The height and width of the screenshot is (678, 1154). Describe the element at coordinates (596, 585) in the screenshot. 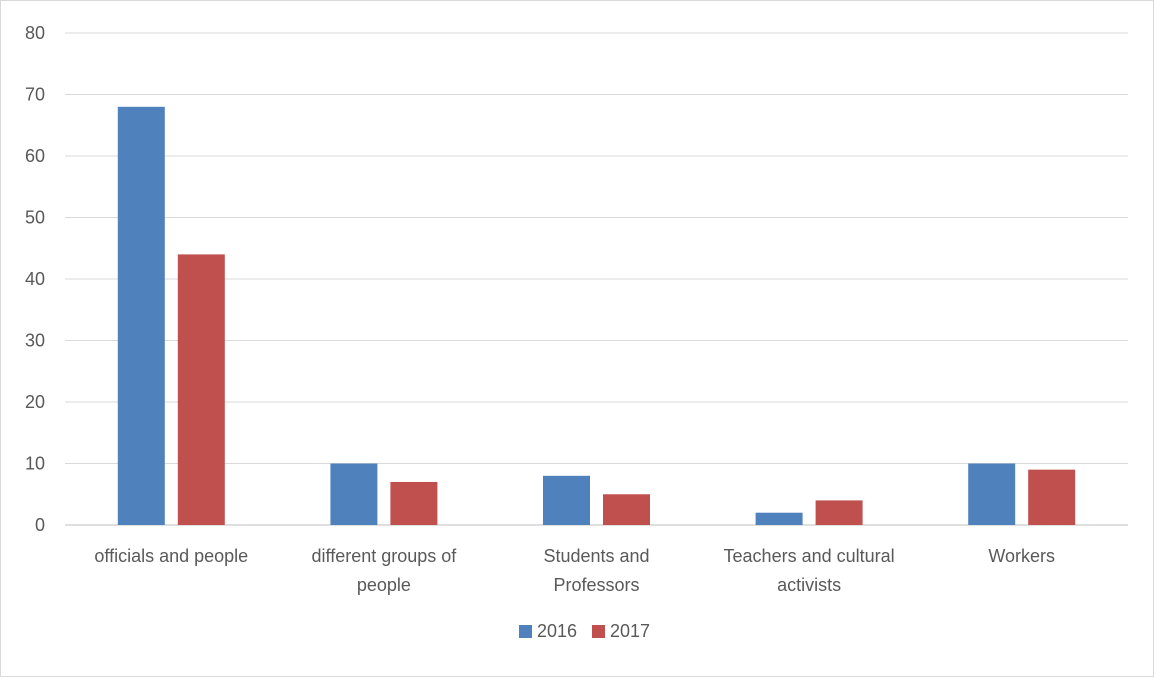

I see `x-tick-label: Professors` at that location.